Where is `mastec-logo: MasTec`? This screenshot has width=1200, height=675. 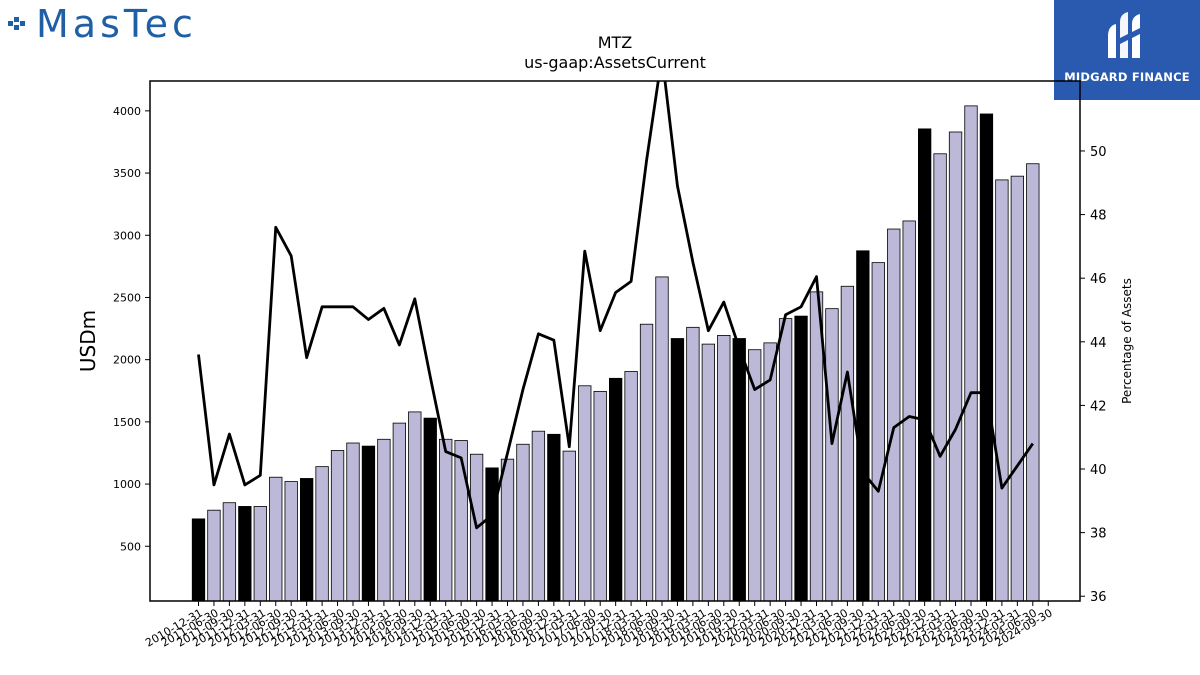 mastec-logo: MasTec is located at coordinates (102, 24).